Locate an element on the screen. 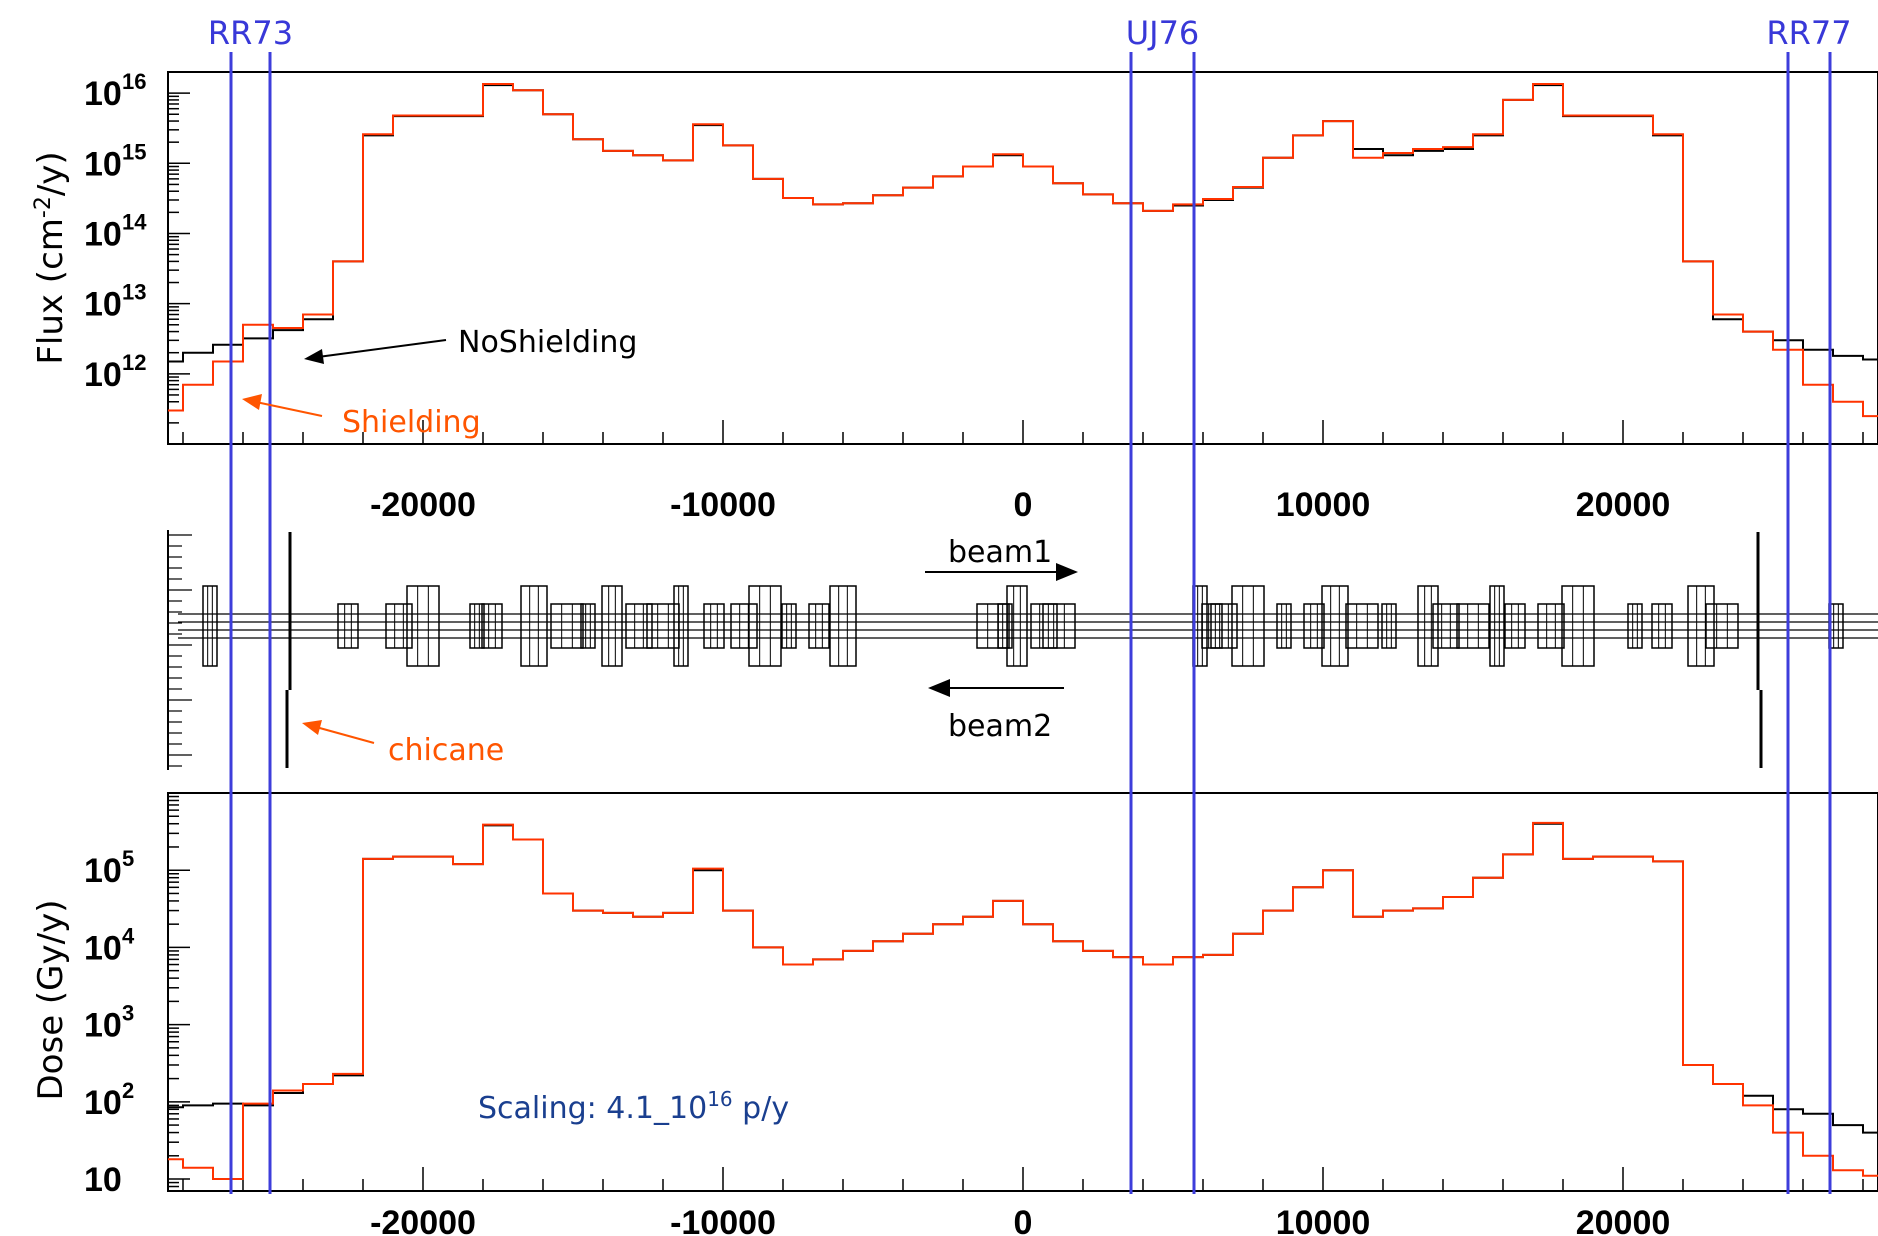  chicane-pointer is located at coordinates (345, 735).